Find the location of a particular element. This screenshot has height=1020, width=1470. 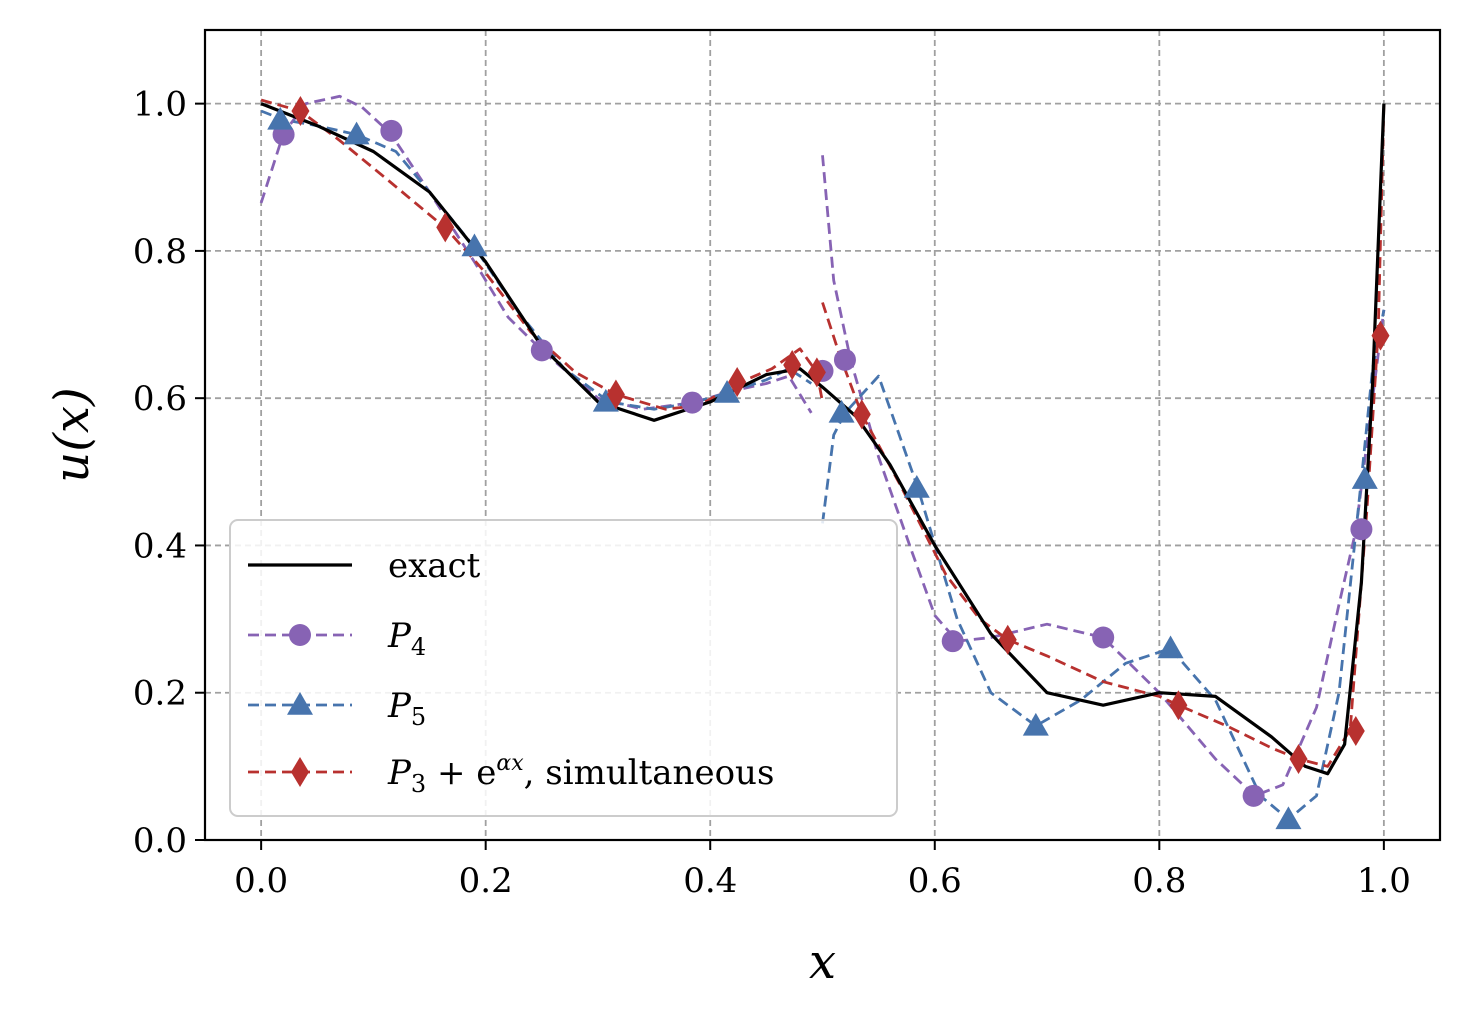

x-tick-label: 0.6 is located at coordinates (935, 881).